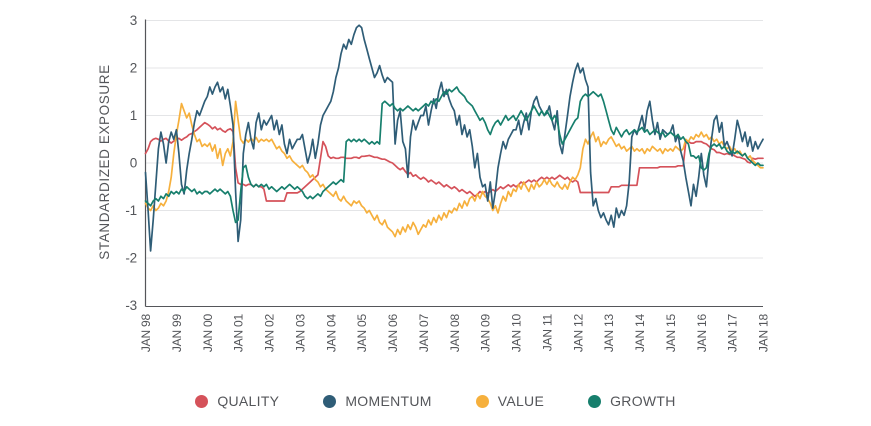  I want to click on x-tick-label: JAN 15, so click(671, 332).